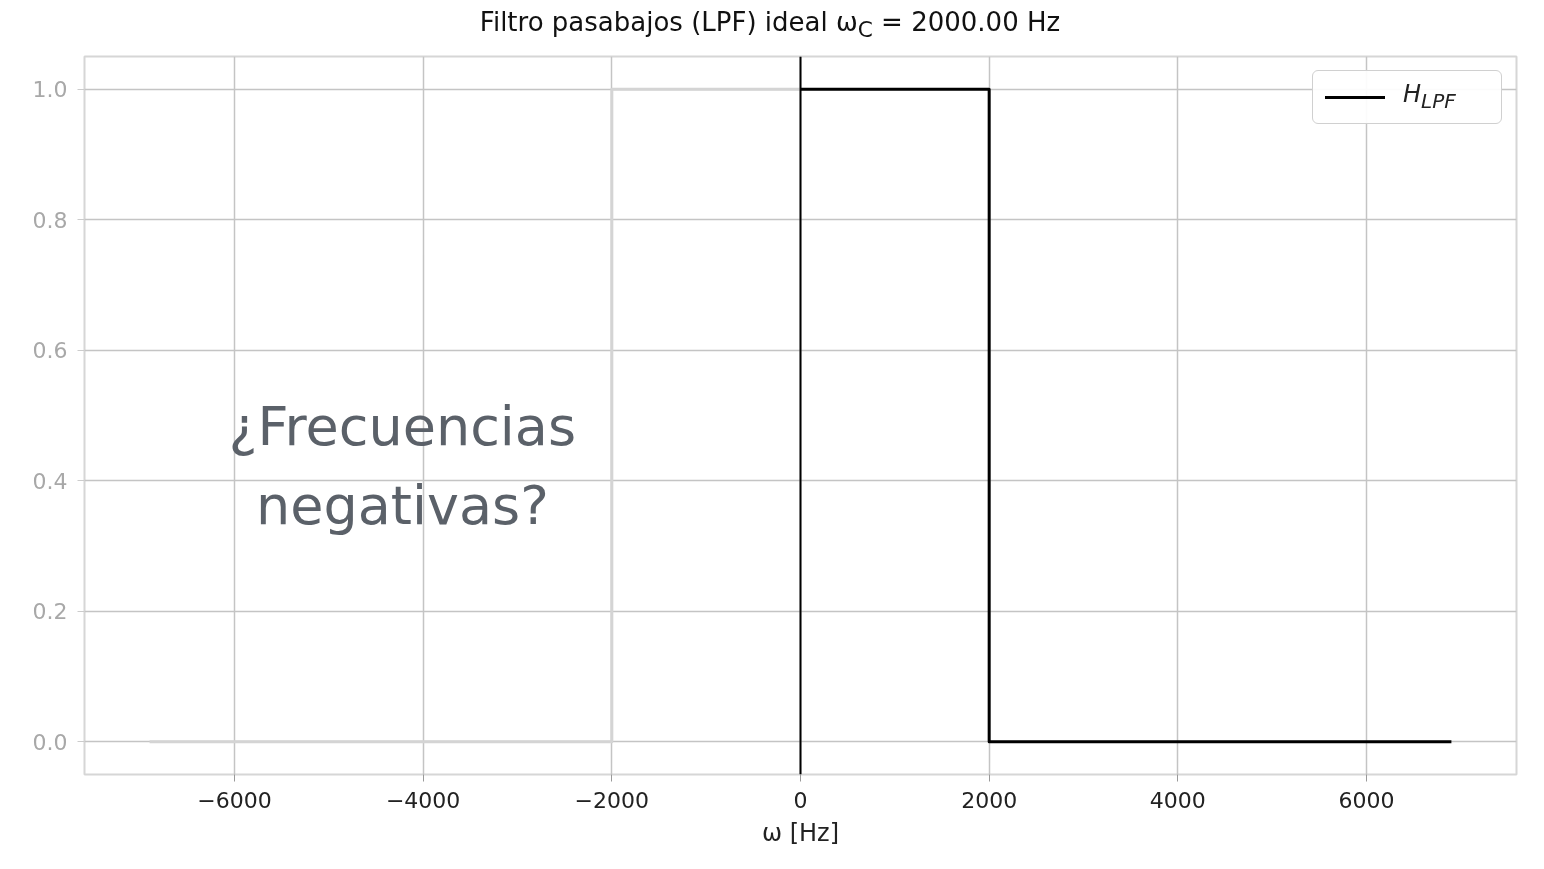 The width and height of the screenshot is (1544, 869). What do you see at coordinates (1366, 800) in the screenshot?
I see `x-tick-label: 6000` at bounding box center [1366, 800].